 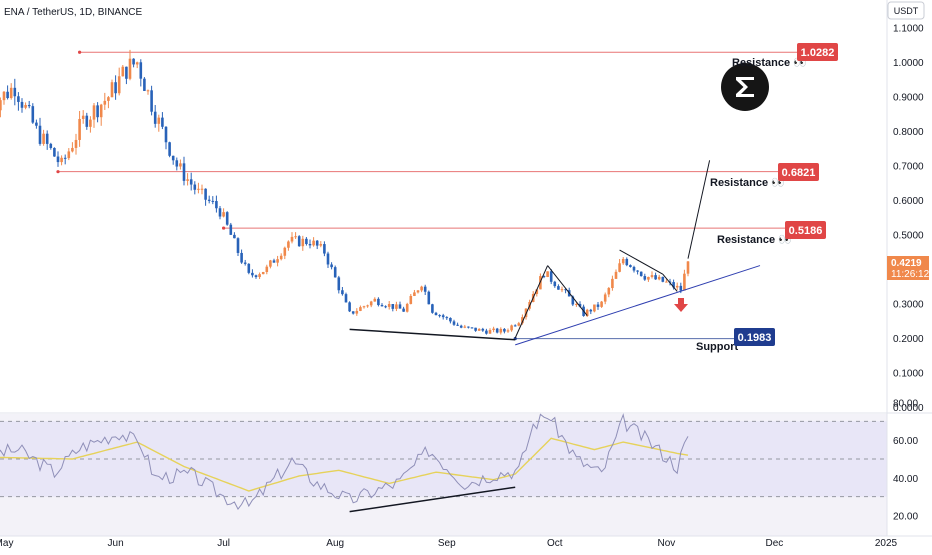 I want to click on price-tick-label: 0.1000, so click(x=908, y=374).